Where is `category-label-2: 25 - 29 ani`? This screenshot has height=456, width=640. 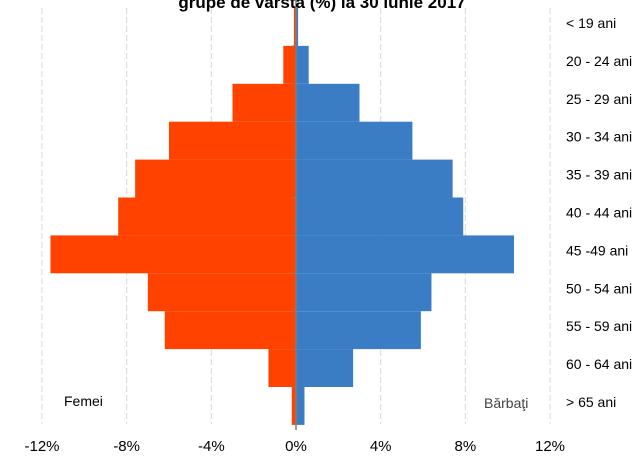 category-label-2: 25 - 29 ani is located at coordinates (599, 99).